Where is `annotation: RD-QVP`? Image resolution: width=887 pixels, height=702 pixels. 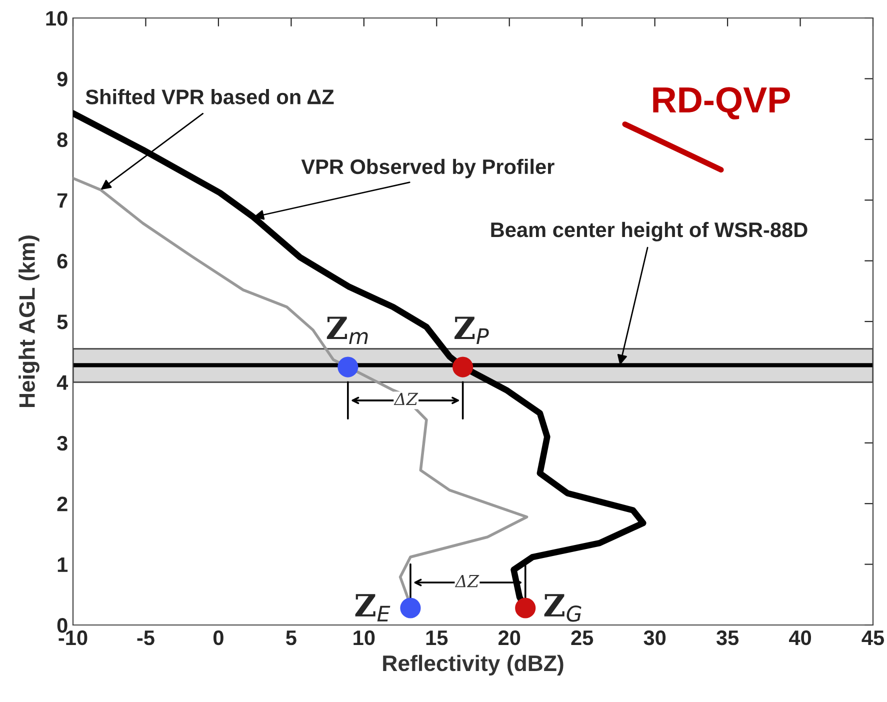
annotation: RD-QVP is located at coordinates (721, 103).